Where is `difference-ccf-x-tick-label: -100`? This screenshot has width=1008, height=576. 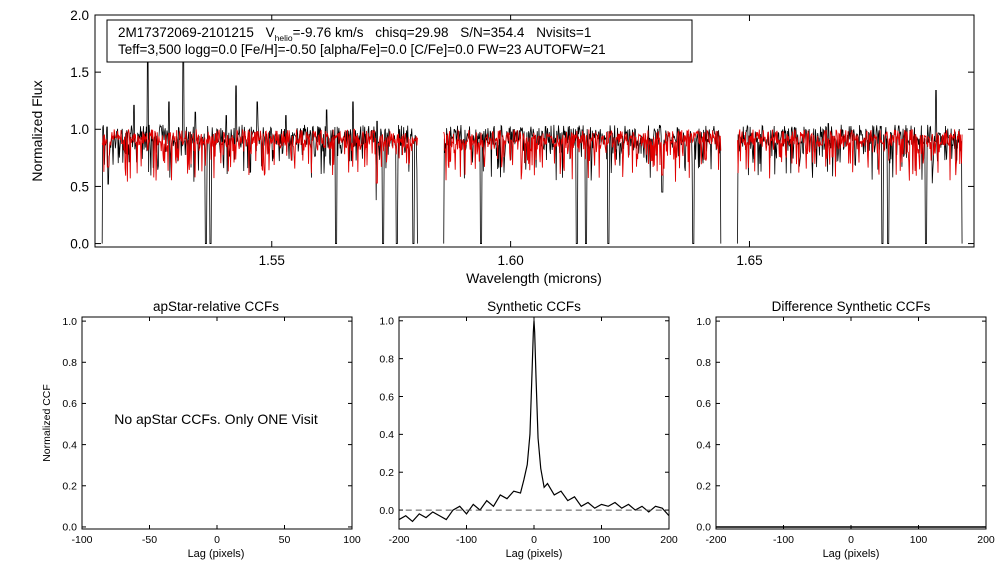
difference-ccf-x-tick-label: -100 is located at coordinates (783, 540).